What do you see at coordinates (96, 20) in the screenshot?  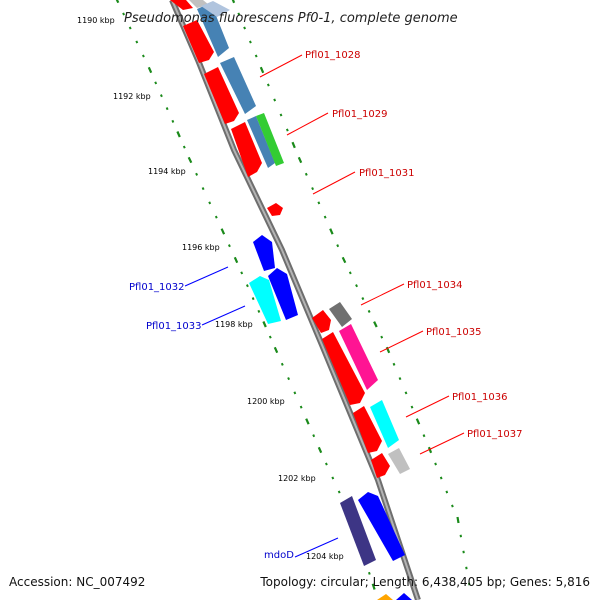 I see `scale-label: 1190 kbp` at bounding box center [96, 20].